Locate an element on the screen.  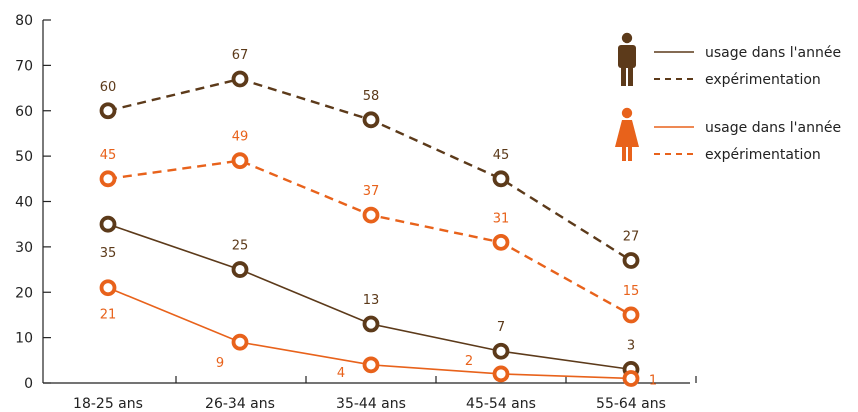
data-label: 21 is located at coordinates (108, 315).